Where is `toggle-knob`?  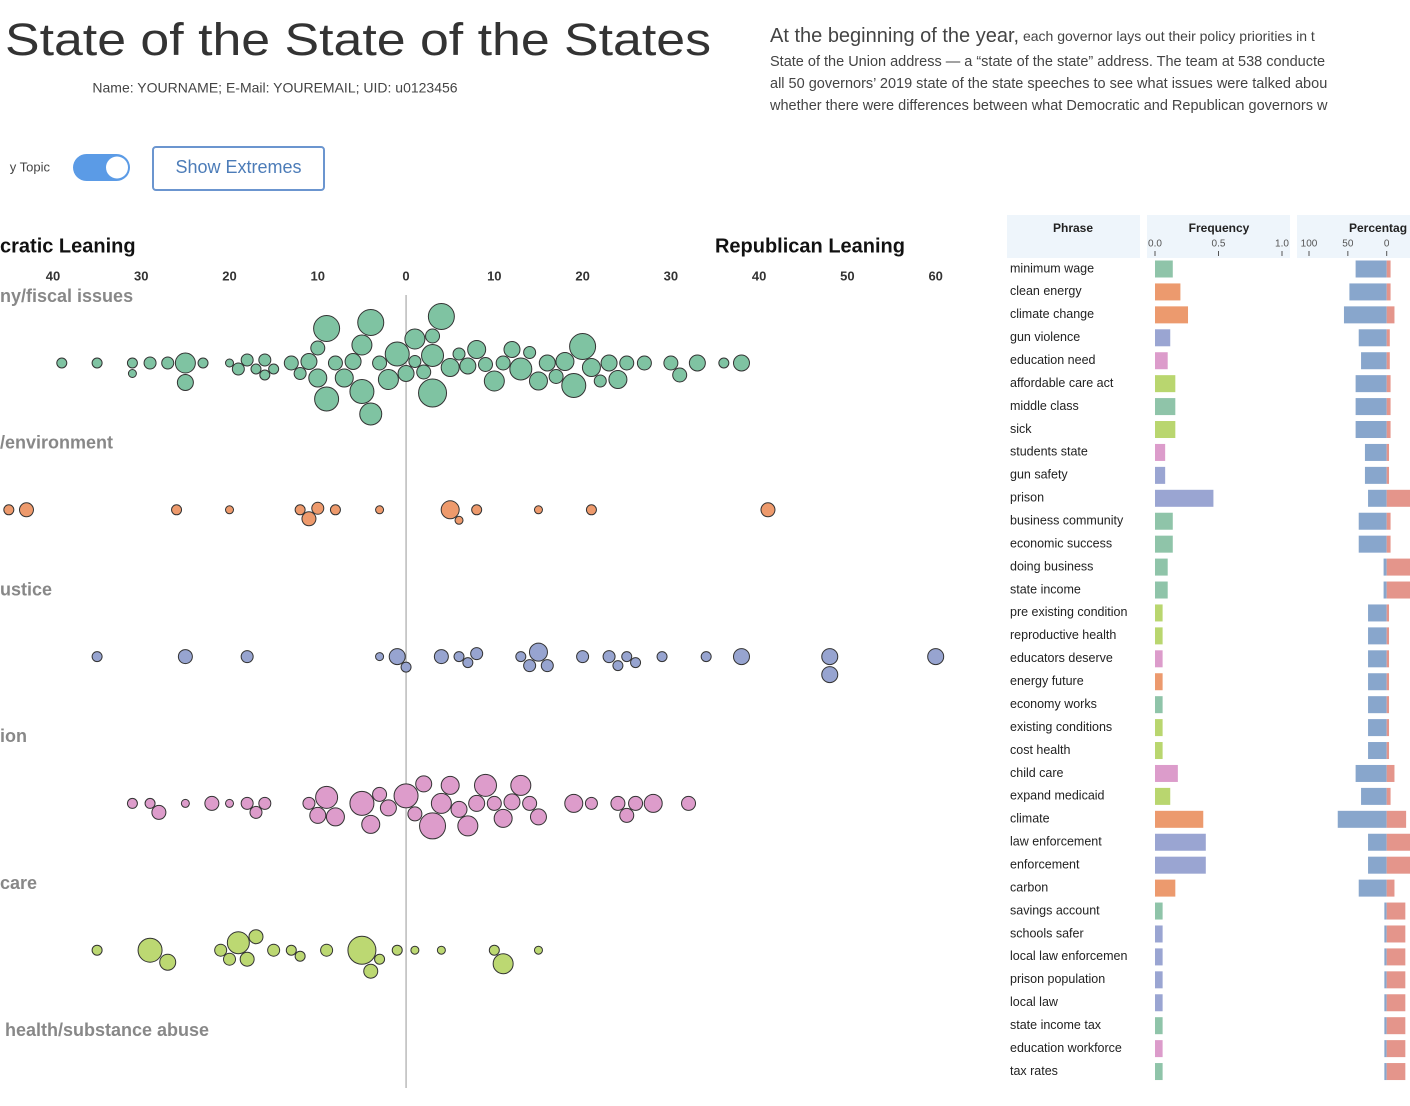
toggle-knob is located at coordinates (117, 167).